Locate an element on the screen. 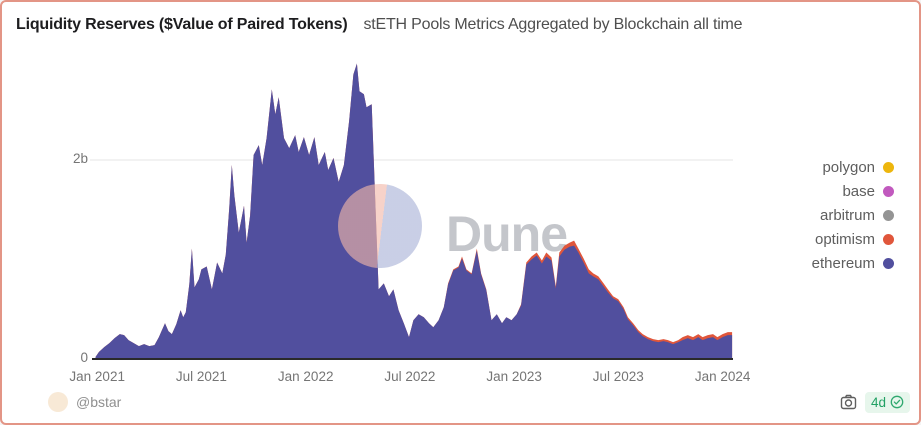 The image size is (921, 425). chart-legend: polygon base arbitrum optimism ethereum is located at coordinates (853, 215).